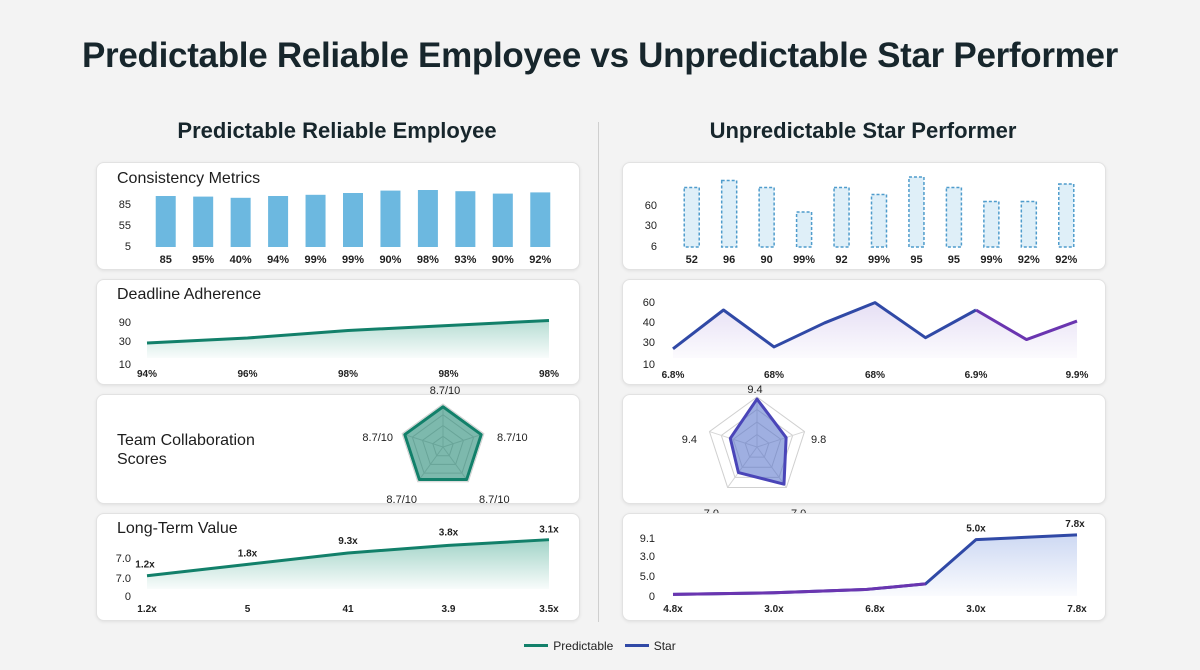  I want to click on consistency-title: Consistency Metrics, so click(189, 178).